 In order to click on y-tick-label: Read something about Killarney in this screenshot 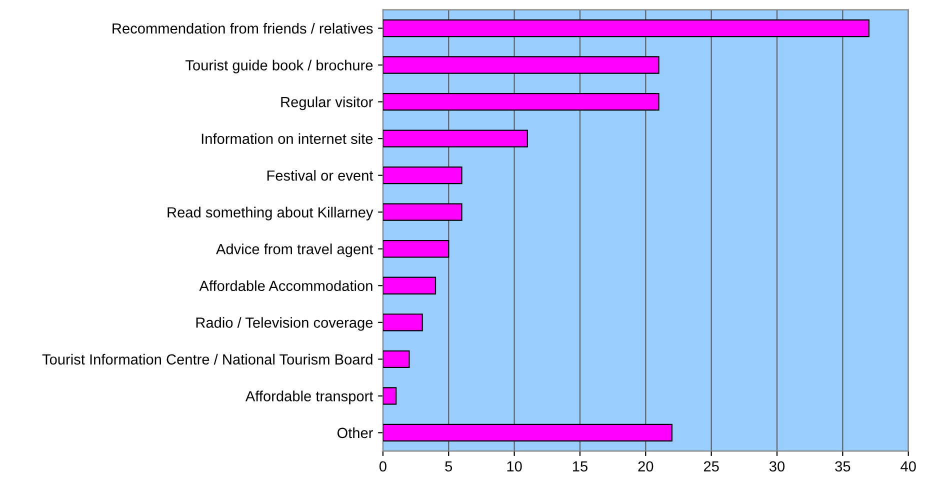, I will do `click(271, 213)`.